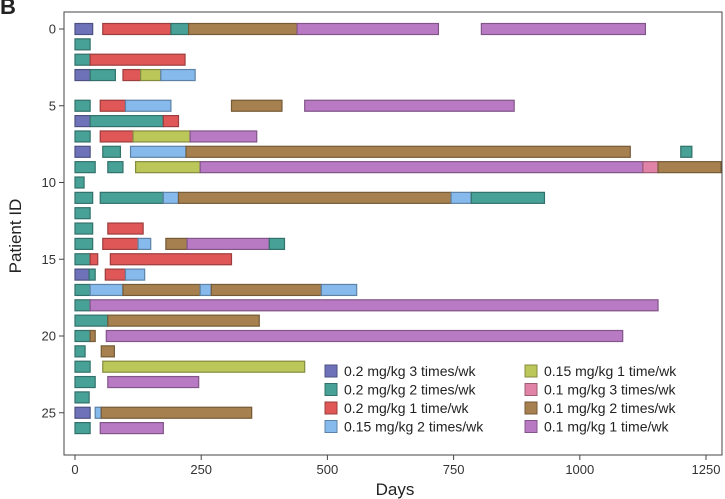 This screenshot has width=725, height=499. What do you see at coordinates (92, 274) in the screenshot?
I see `bar-patient-16-b` at bounding box center [92, 274].